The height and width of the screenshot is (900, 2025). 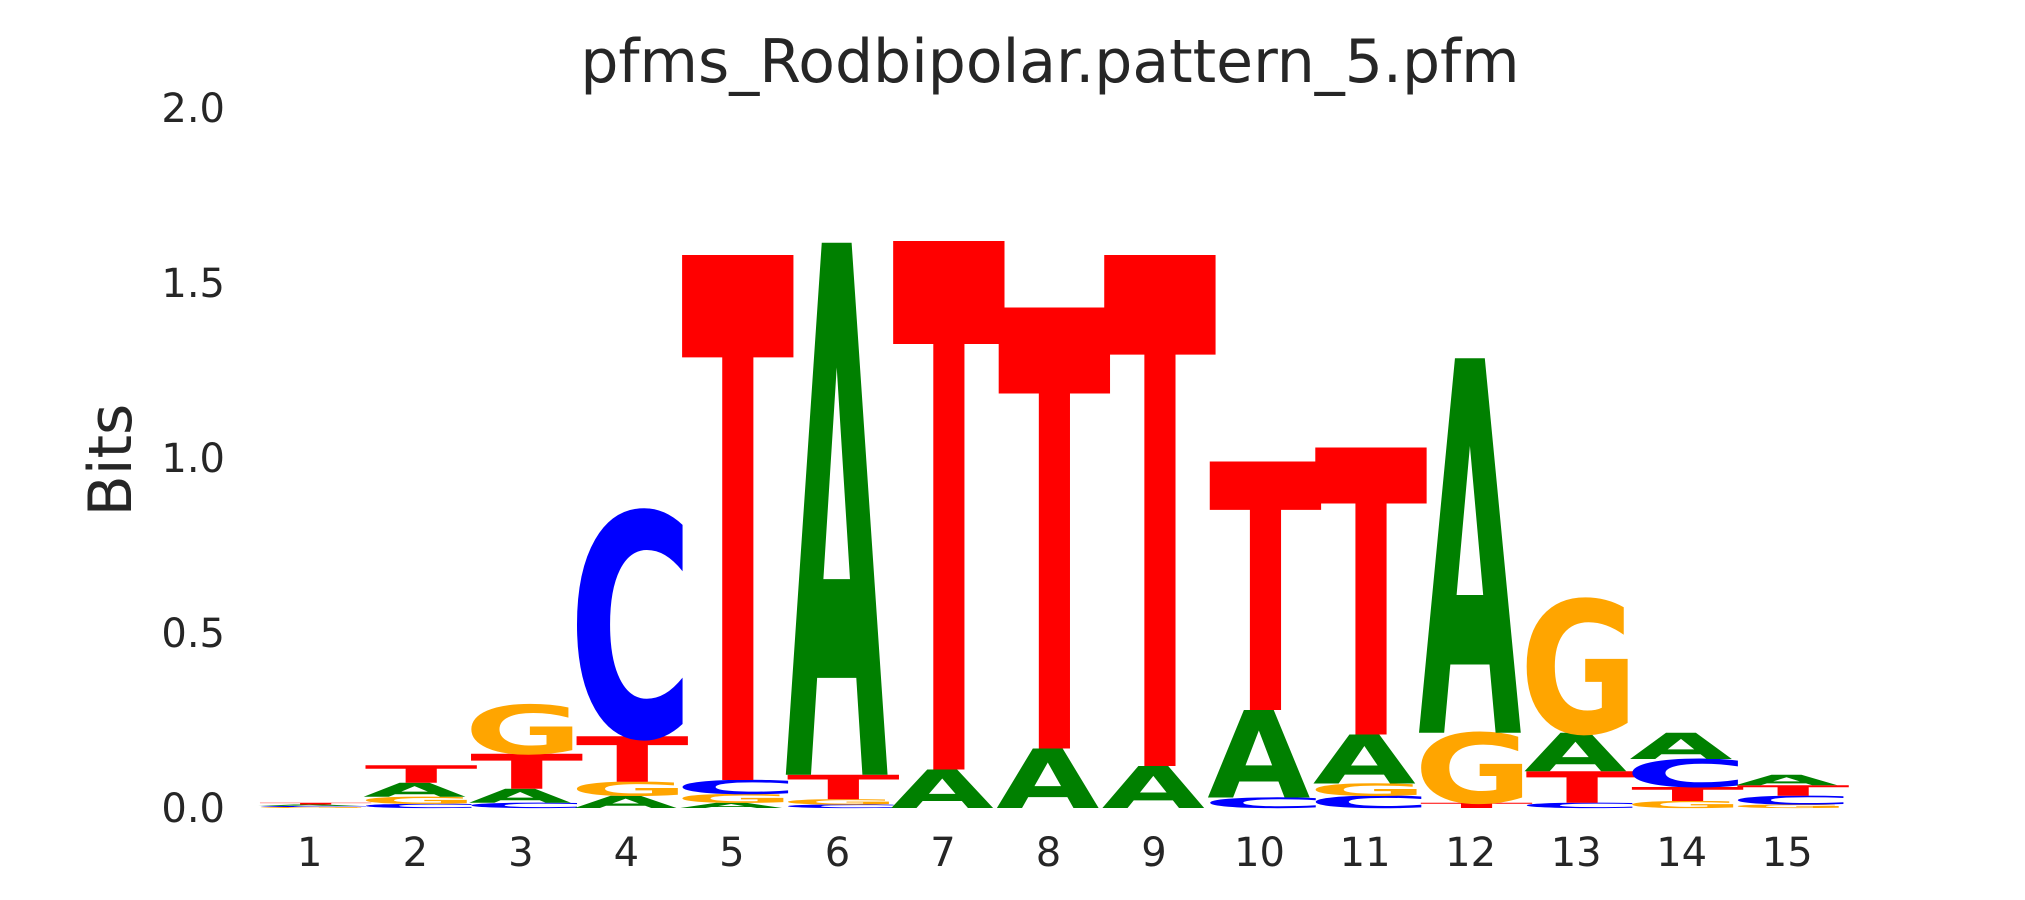 What do you see at coordinates (111, 460) in the screenshot?
I see `y-axis-label: Bits` at bounding box center [111, 460].